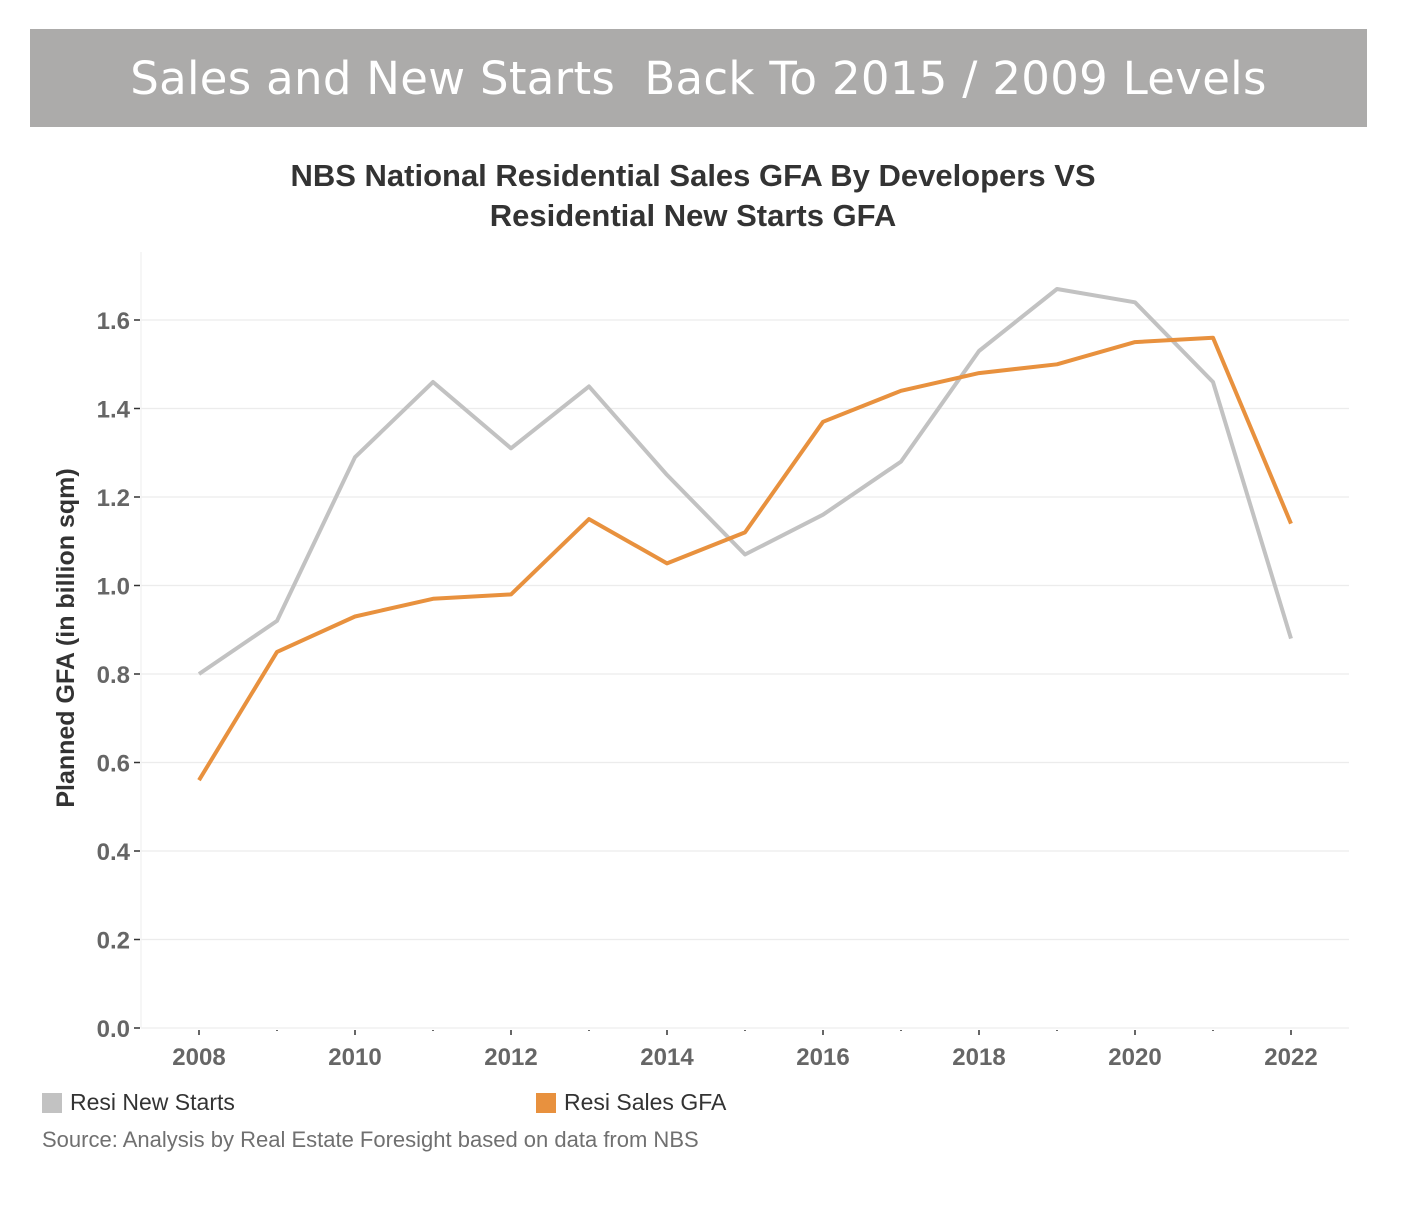  I want to click on y-axis-label: Planned GFA (in billion sqm), so click(66, 637).